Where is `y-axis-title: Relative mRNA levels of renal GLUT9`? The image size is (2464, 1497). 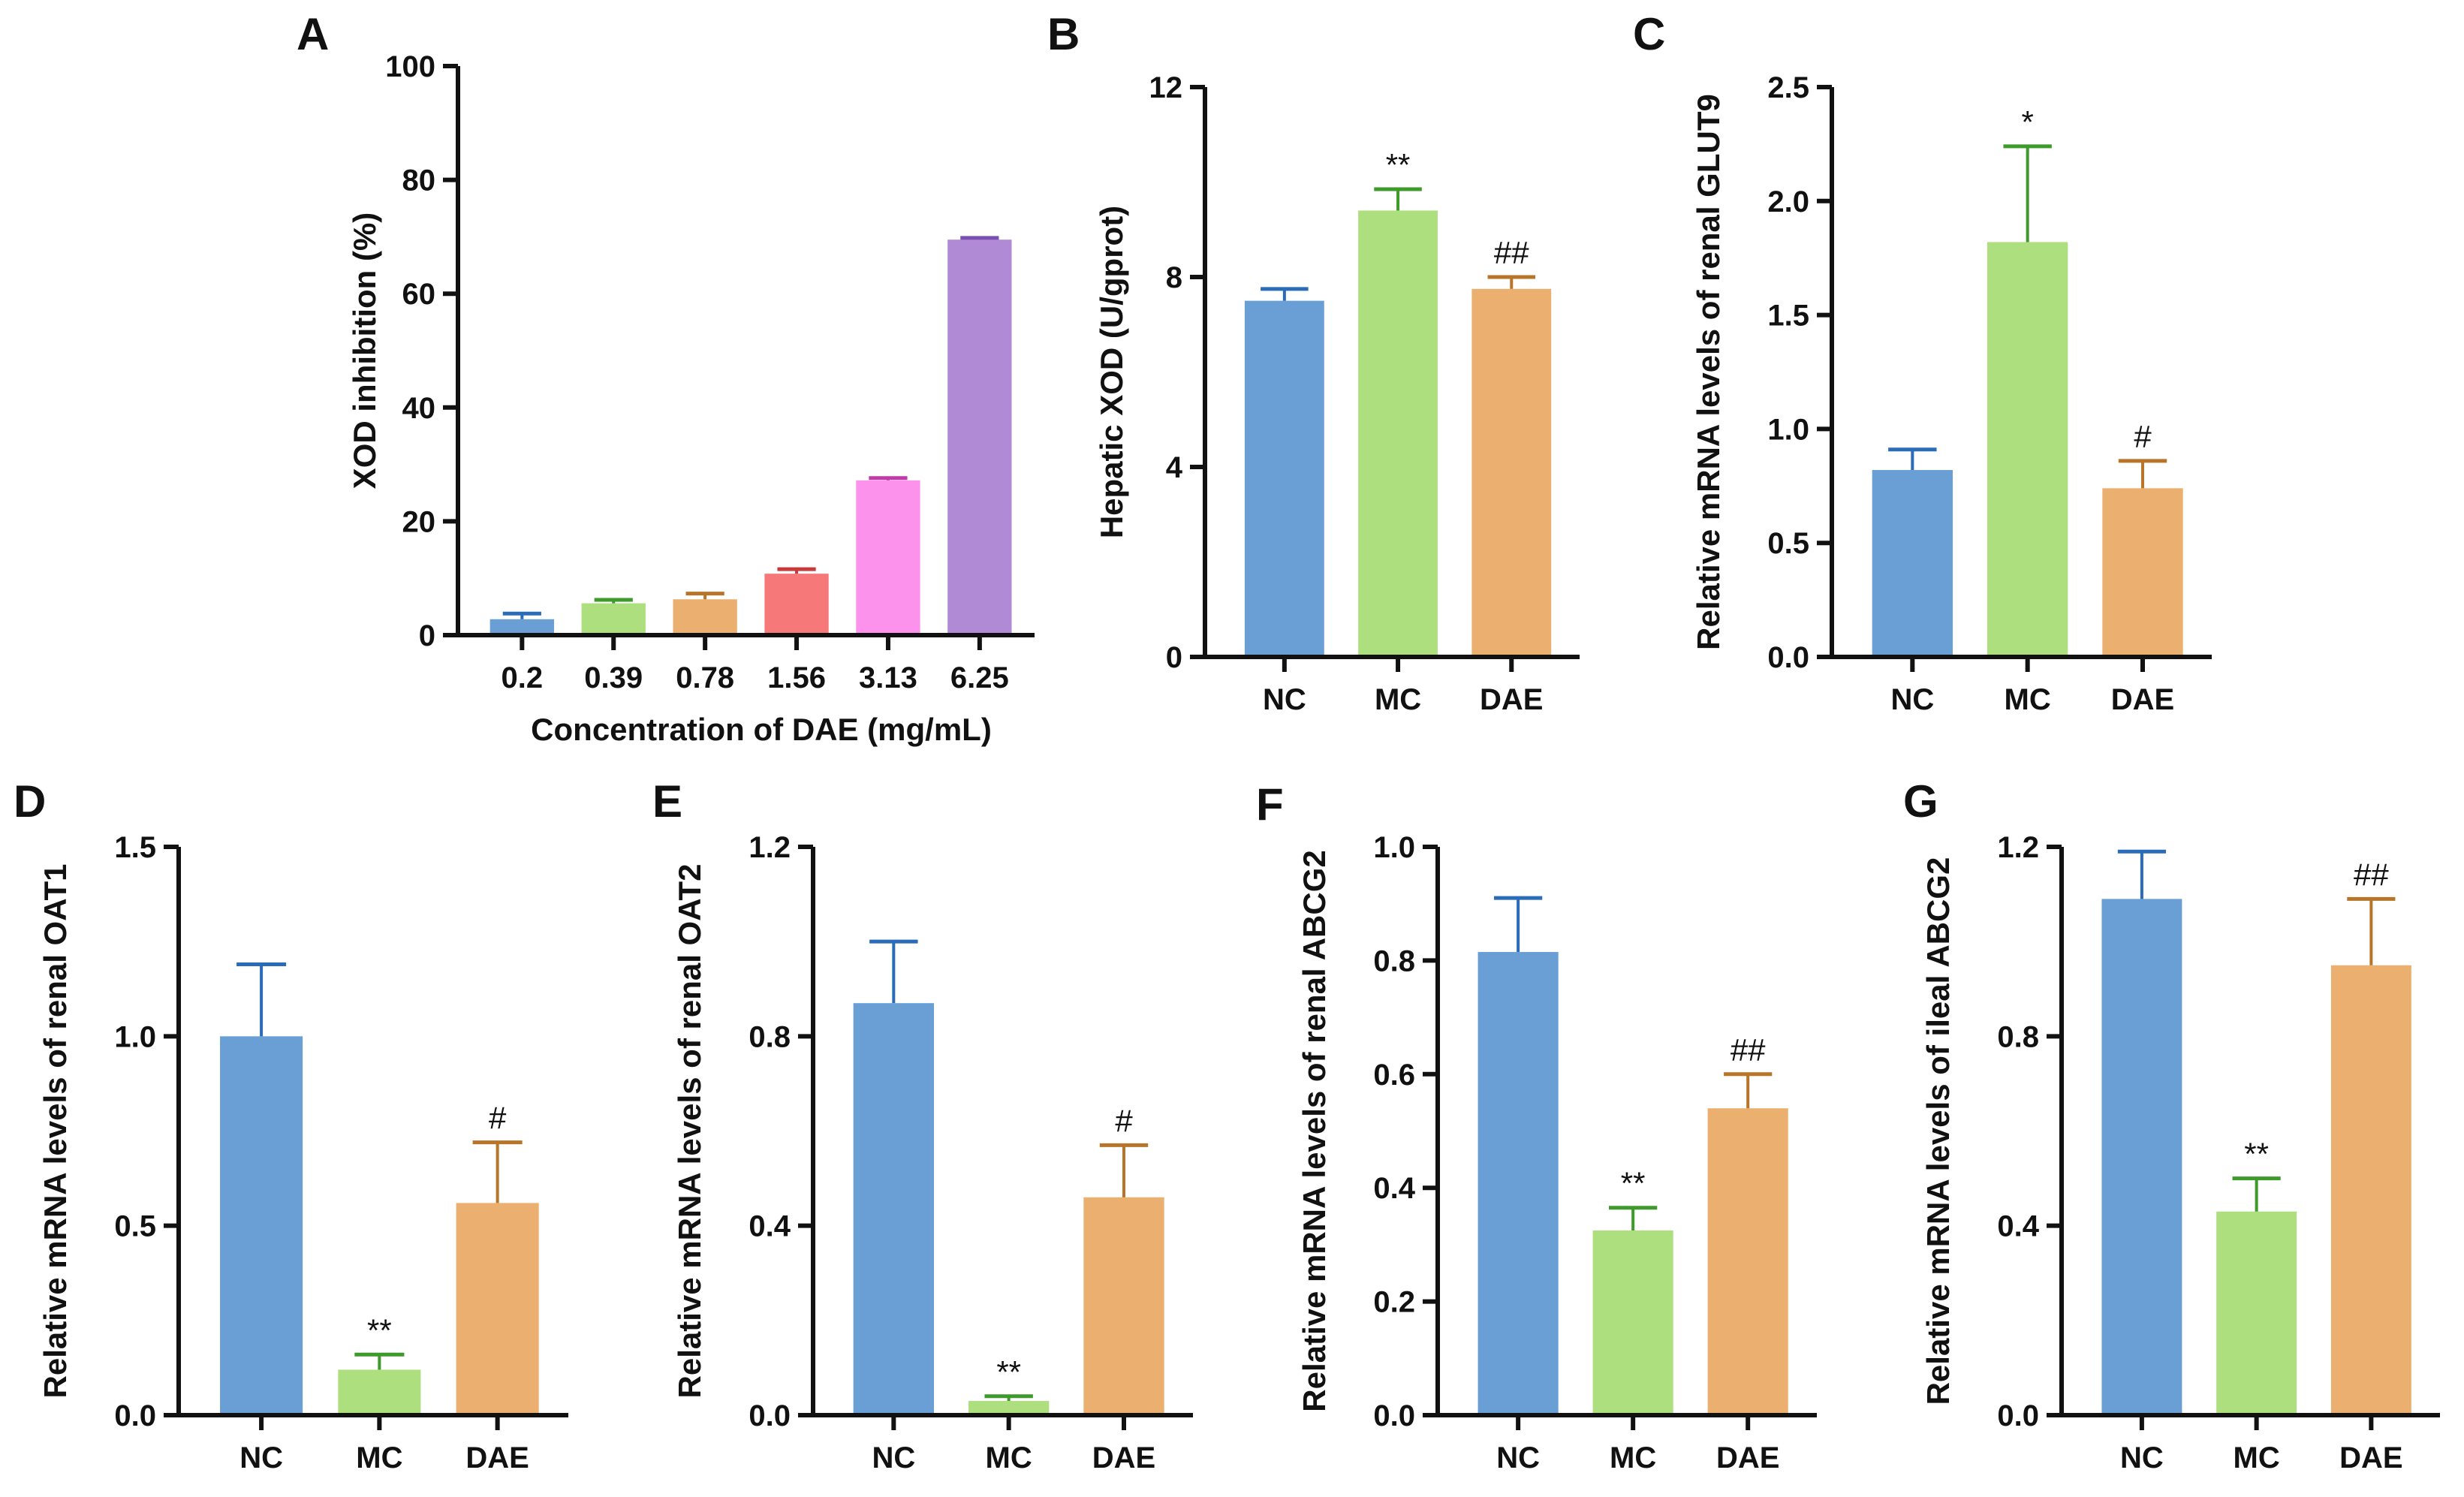 y-axis-title: Relative mRNA levels of renal GLUT9 is located at coordinates (1708, 372).